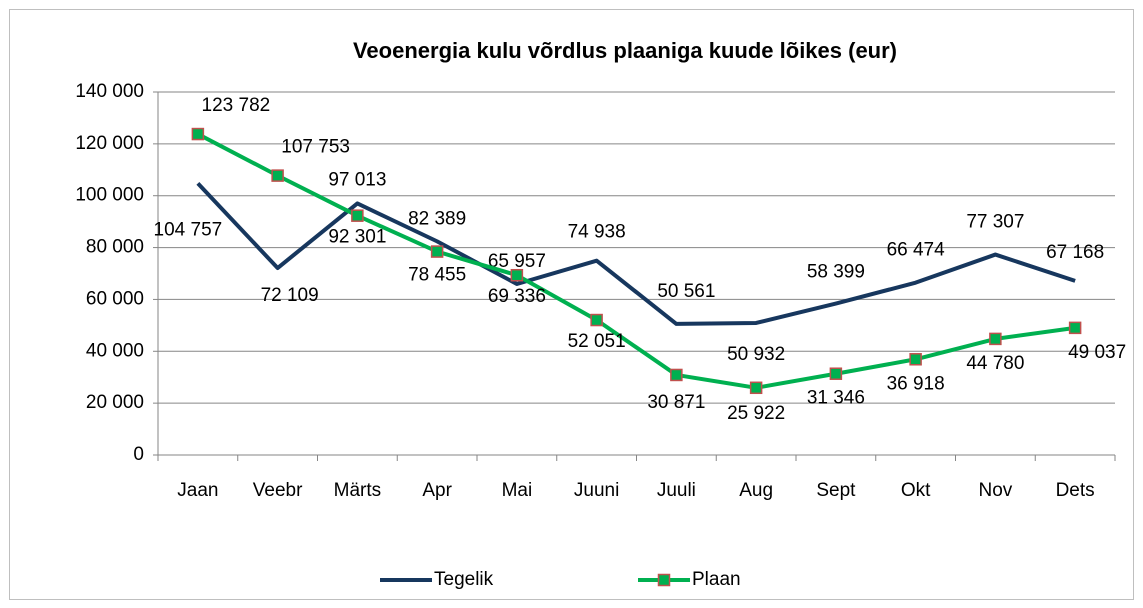 This screenshot has width=1143, height=608. What do you see at coordinates (517, 261) in the screenshot?
I see `data-label: 65 957` at bounding box center [517, 261].